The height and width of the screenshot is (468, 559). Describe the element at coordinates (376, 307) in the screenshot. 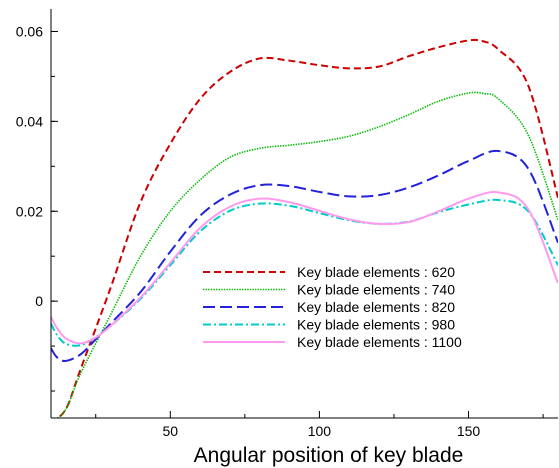

I see `legend-label-3: Key blade elements : 820` at that location.